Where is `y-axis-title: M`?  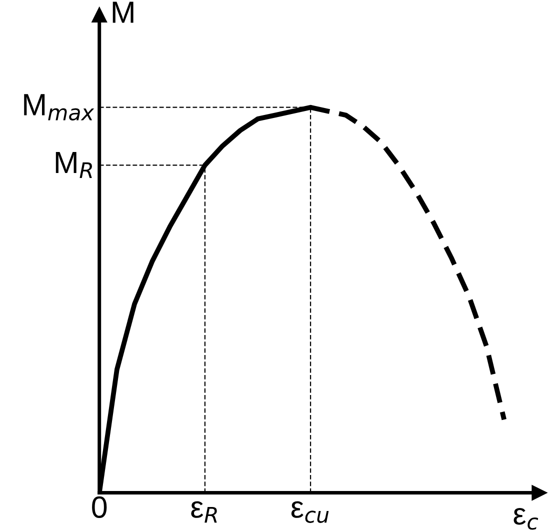
y-axis-title: M is located at coordinates (123, 12).